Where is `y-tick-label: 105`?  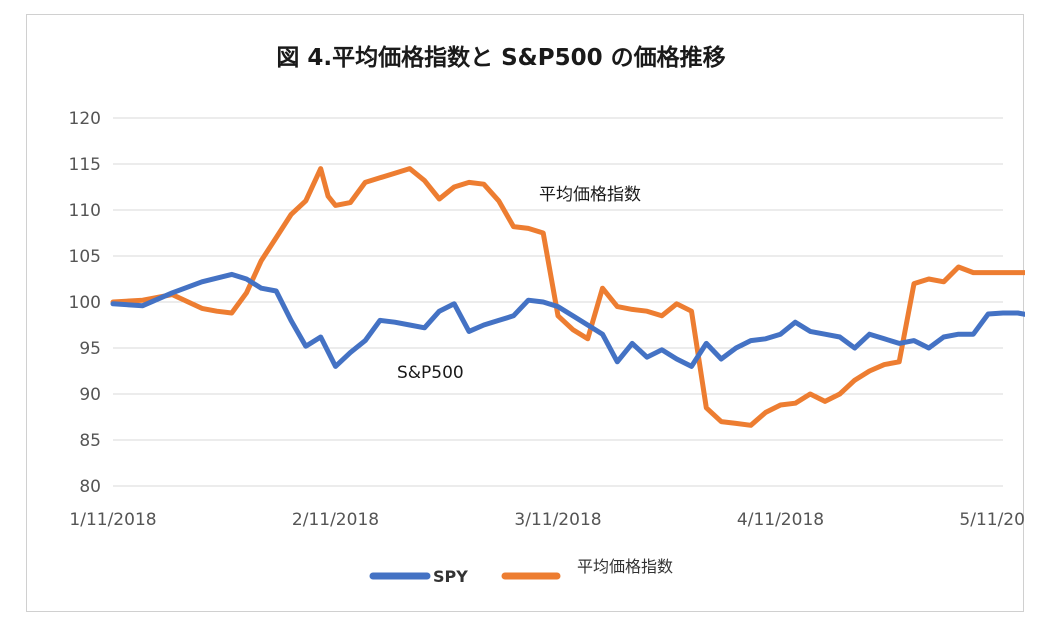
y-tick-label: 105 is located at coordinates (85, 257).